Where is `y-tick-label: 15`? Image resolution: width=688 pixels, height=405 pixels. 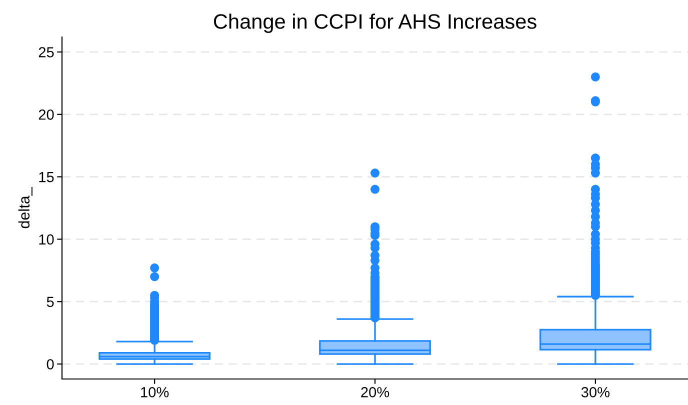 y-tick-label: 15 is located at coordinates (46, 177).